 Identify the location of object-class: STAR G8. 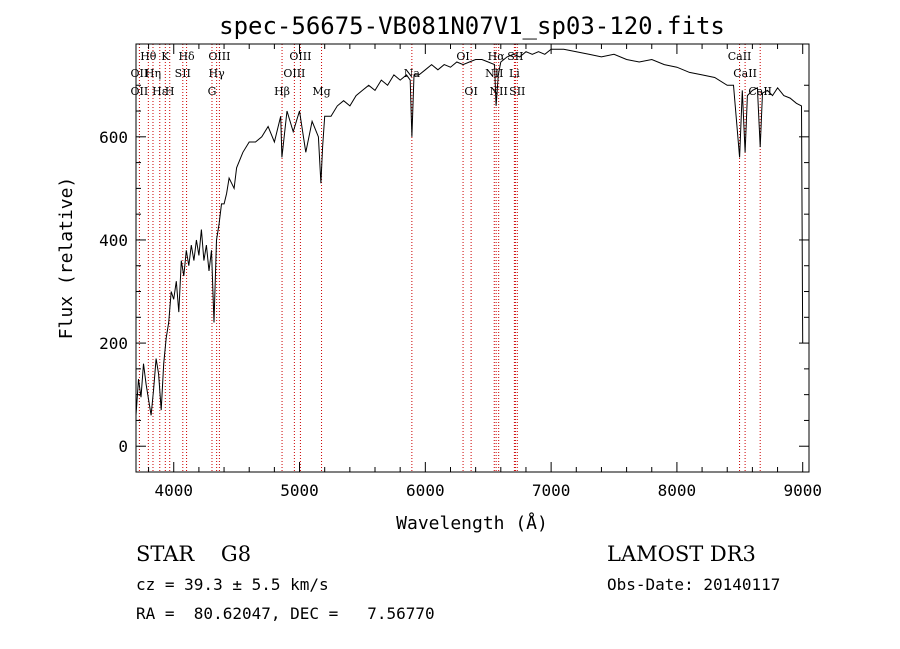
(193, 554).